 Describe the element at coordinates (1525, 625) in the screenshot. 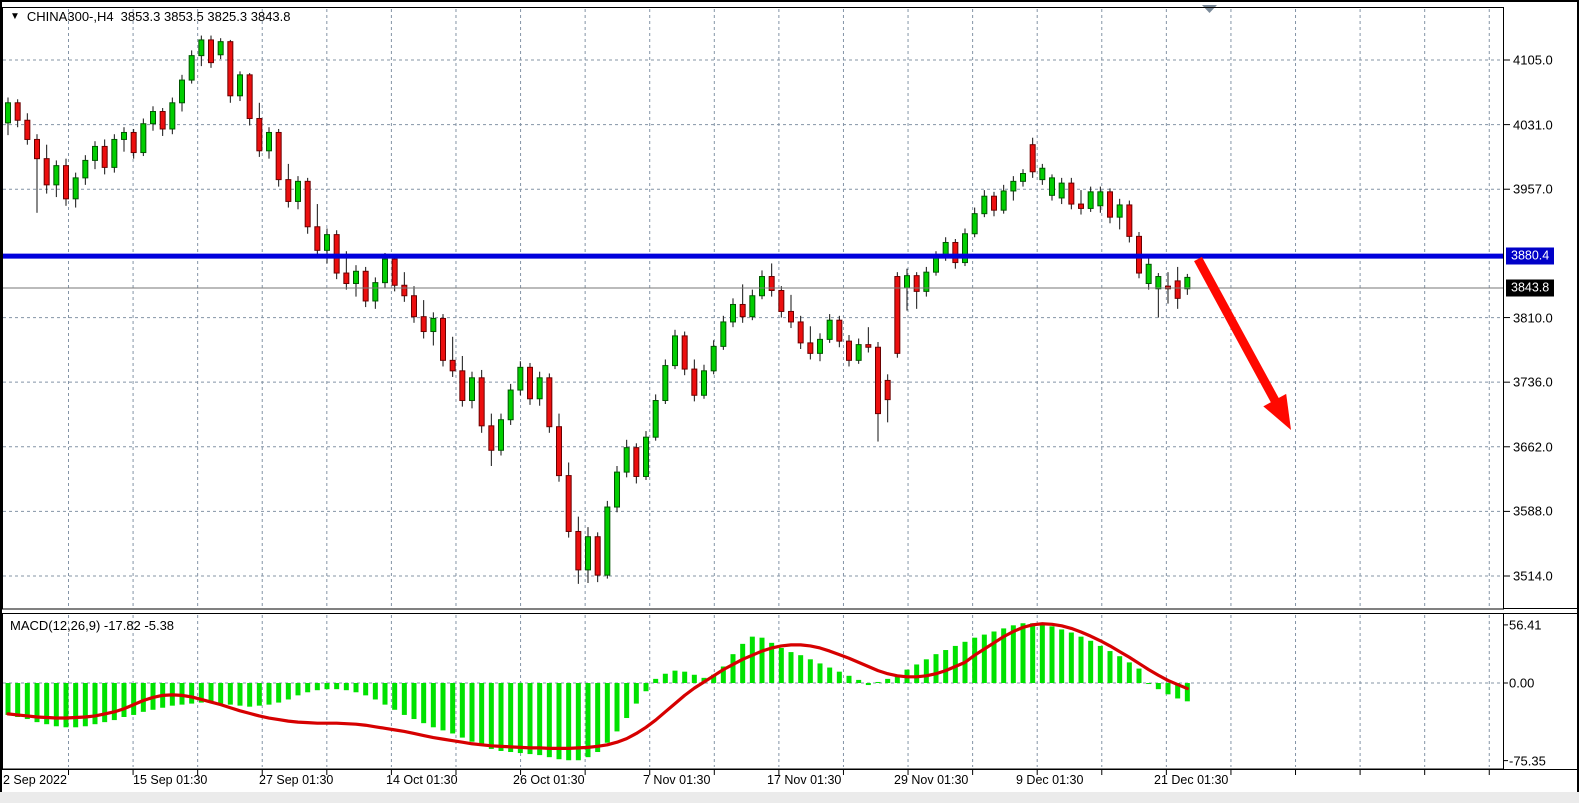

I see `macd-axis-label: 56.41` at that location.